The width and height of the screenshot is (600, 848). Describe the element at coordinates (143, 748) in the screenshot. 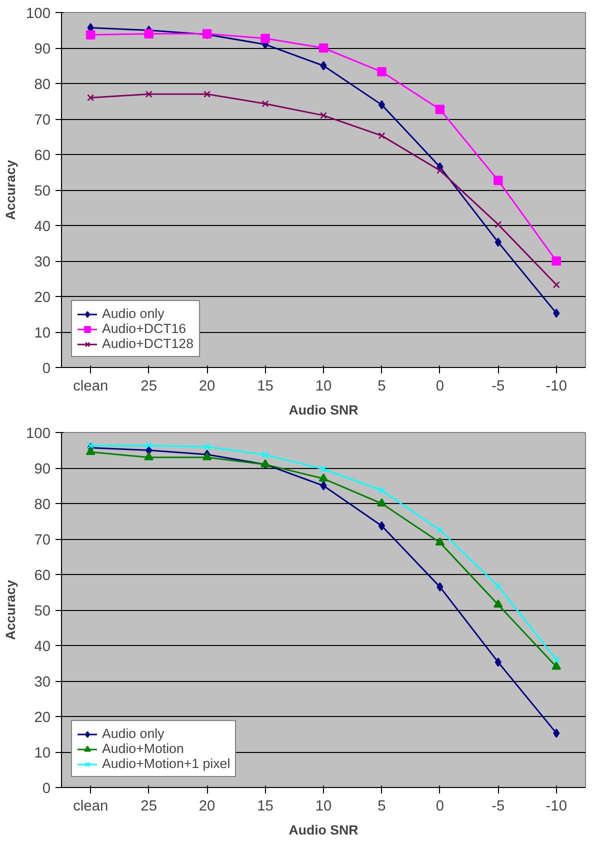

I see `legend-label: Audio+Motion` at that location.